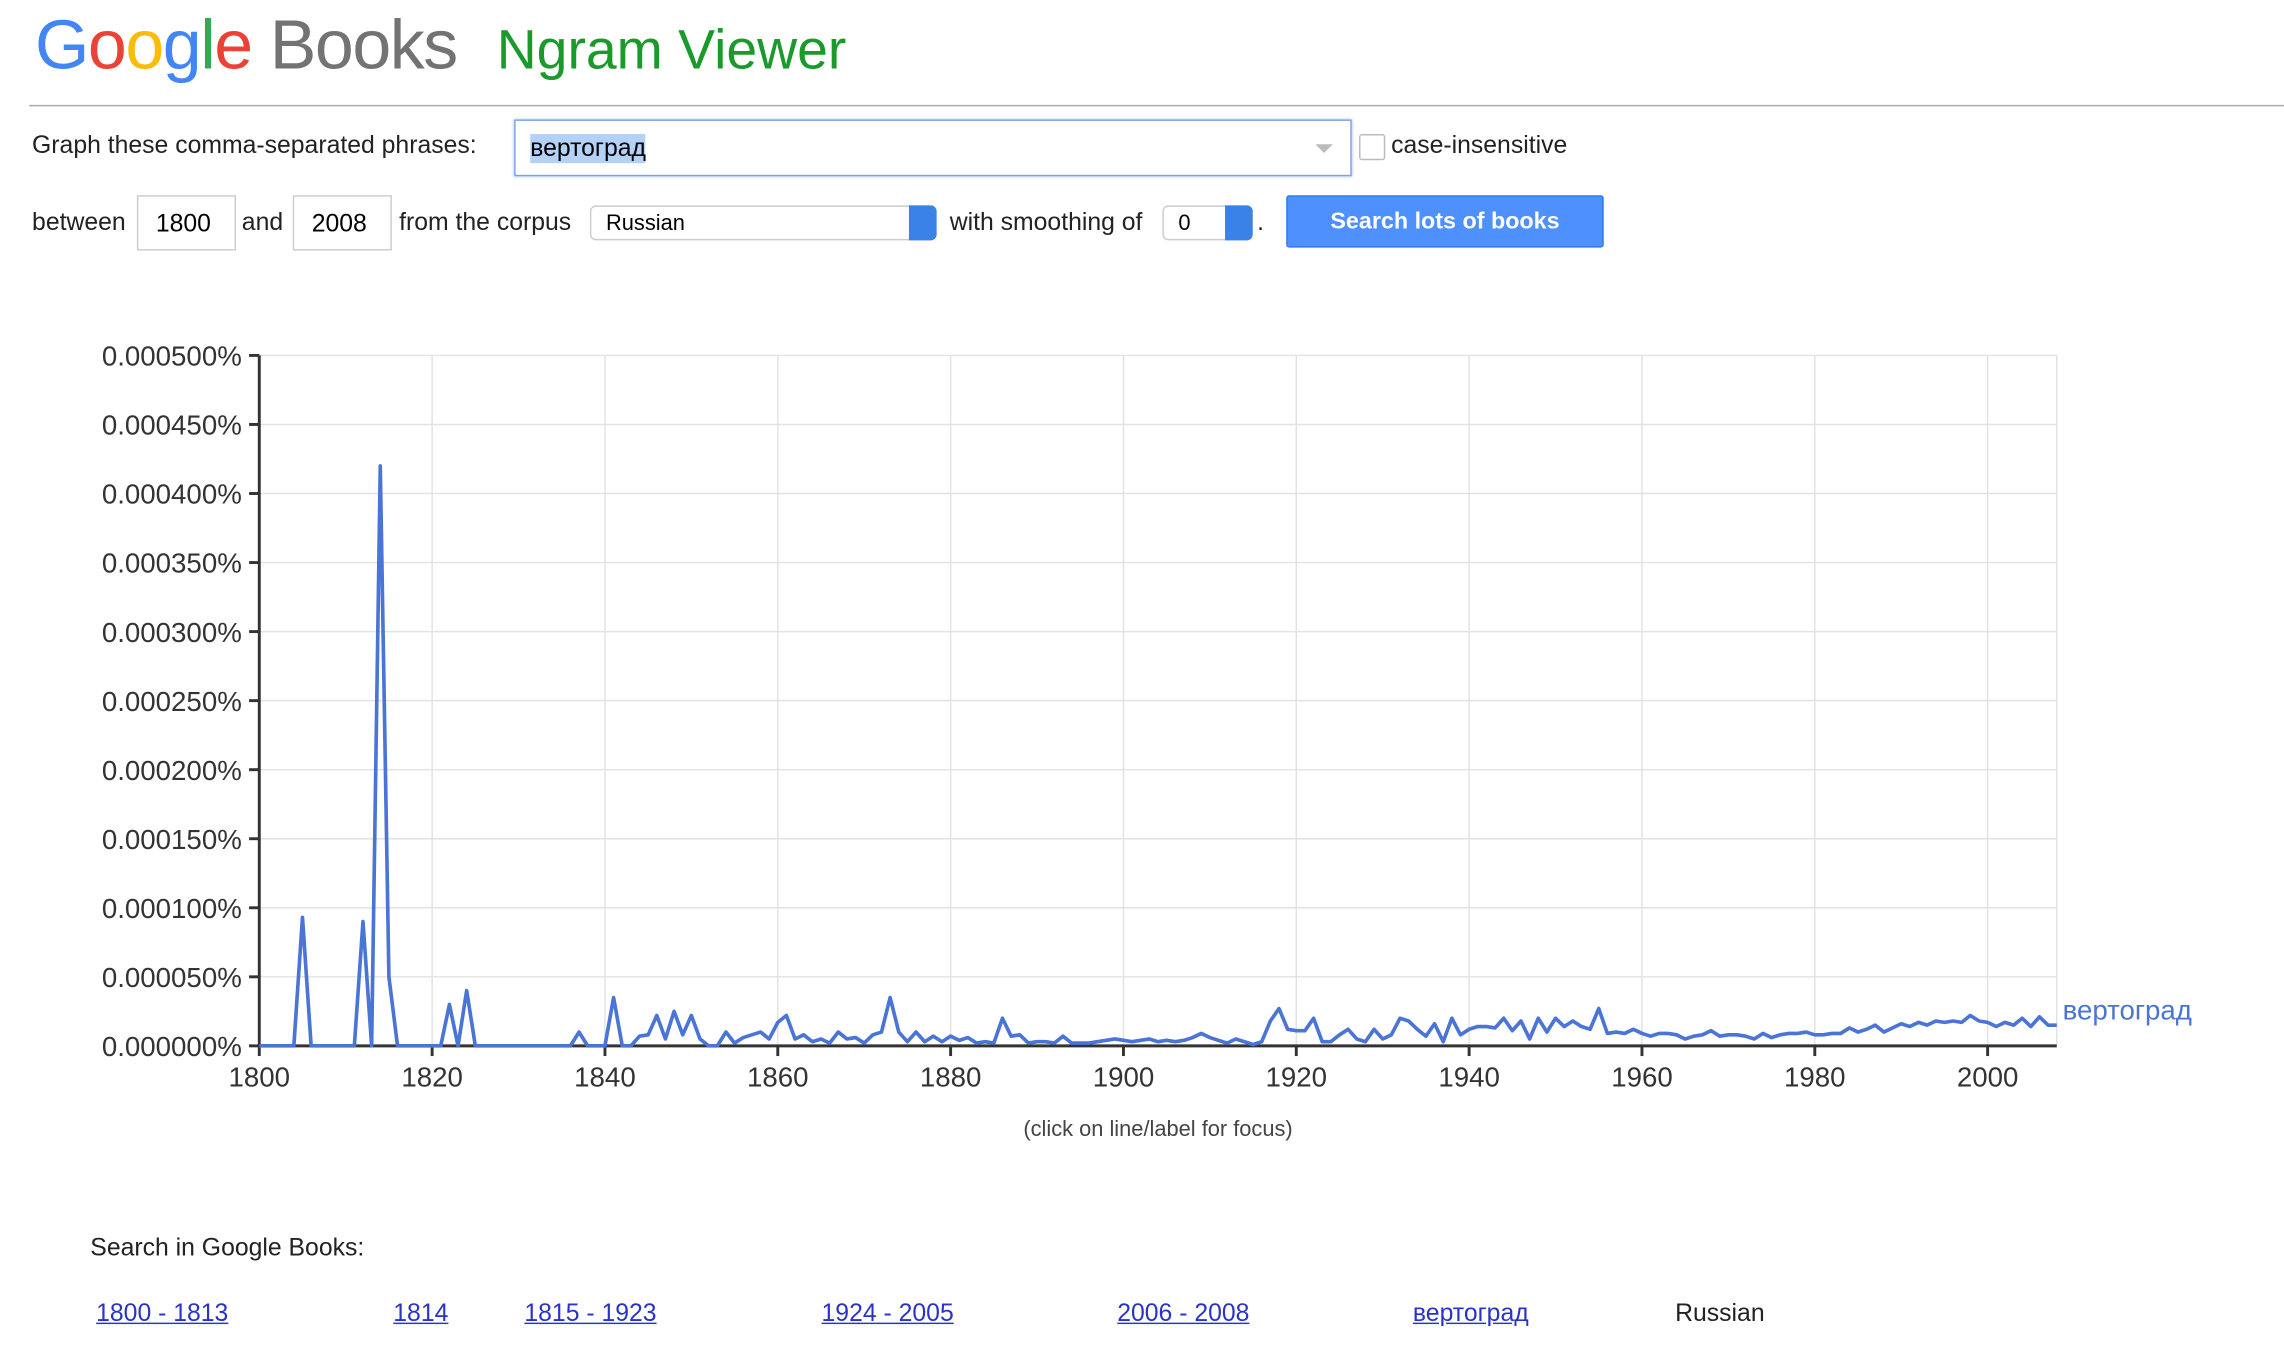 Image resolution: width=2284 pixels, height=1371 pixels. I want to click on y-tick-label: 0.000150%, so click(172, 839).